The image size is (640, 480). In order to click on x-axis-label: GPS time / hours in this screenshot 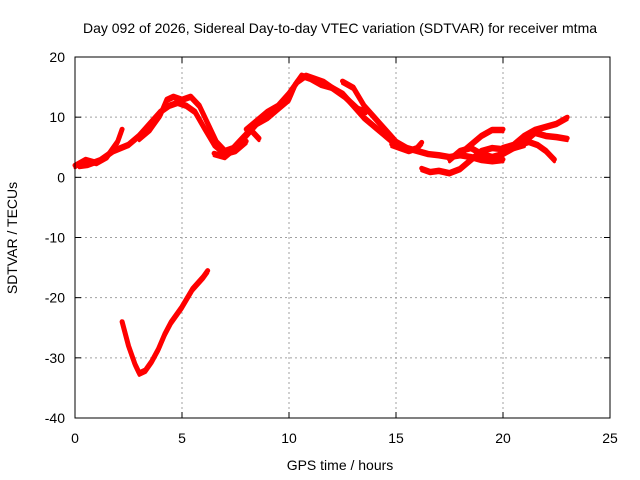, I will do `click(340, 465)`.